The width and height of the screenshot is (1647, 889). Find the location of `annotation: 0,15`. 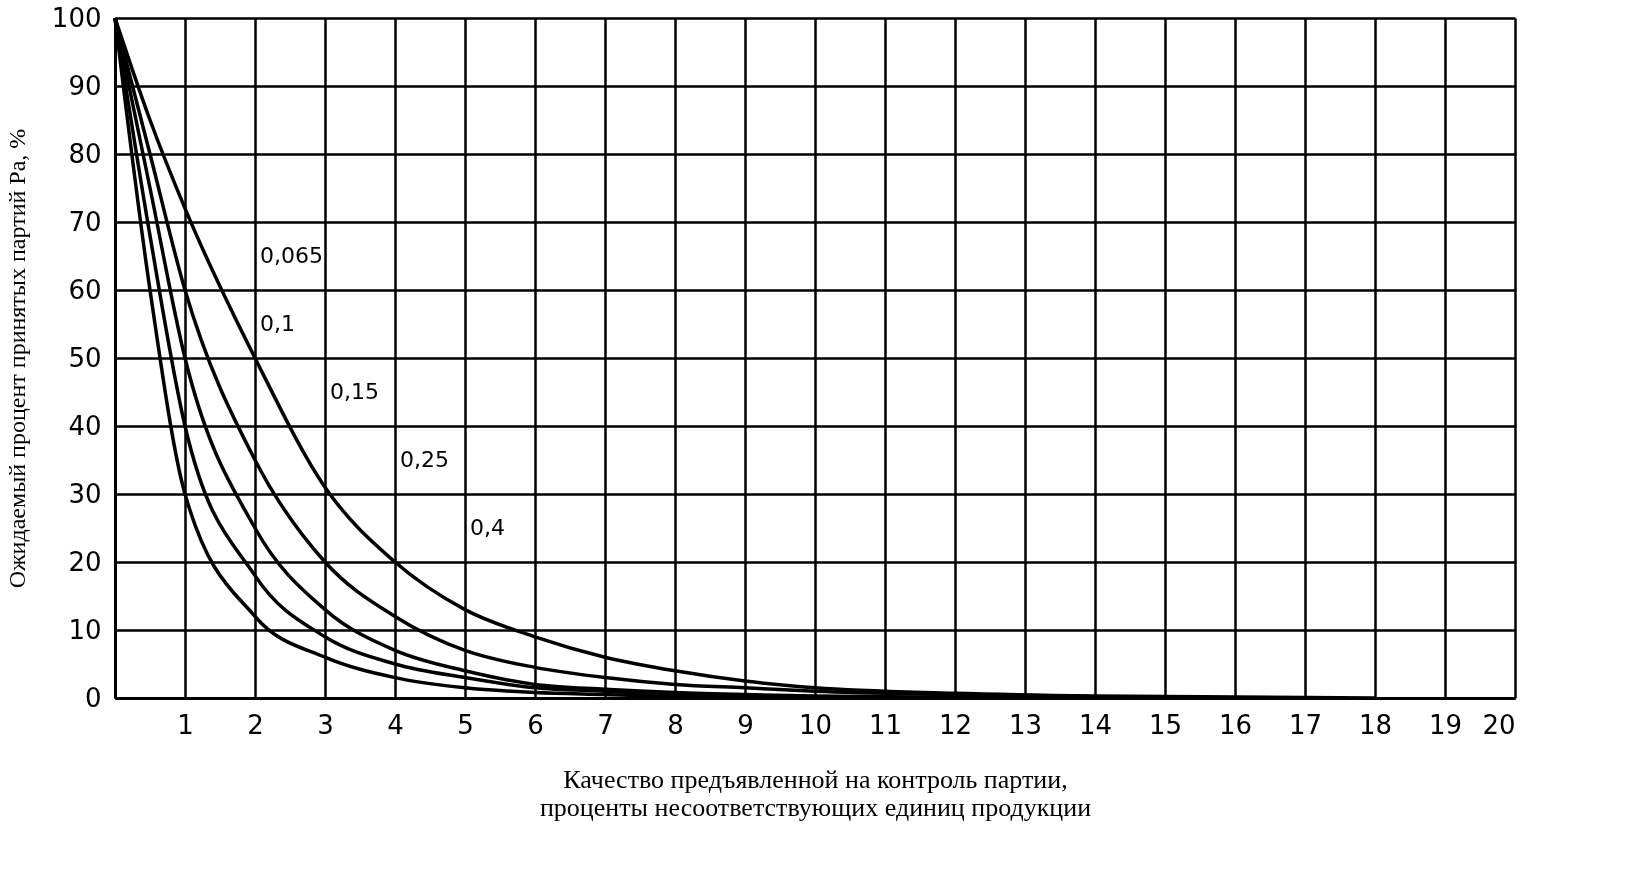

annotation: 0,15 is located at coordinates (354, 391).